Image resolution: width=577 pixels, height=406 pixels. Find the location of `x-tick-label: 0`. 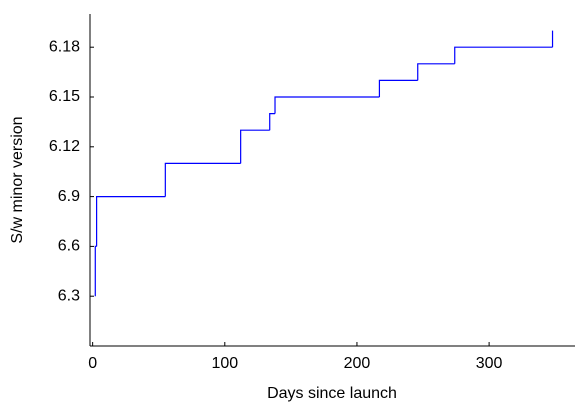

x-tick-label: 0 is located at coordinates (92, 363).